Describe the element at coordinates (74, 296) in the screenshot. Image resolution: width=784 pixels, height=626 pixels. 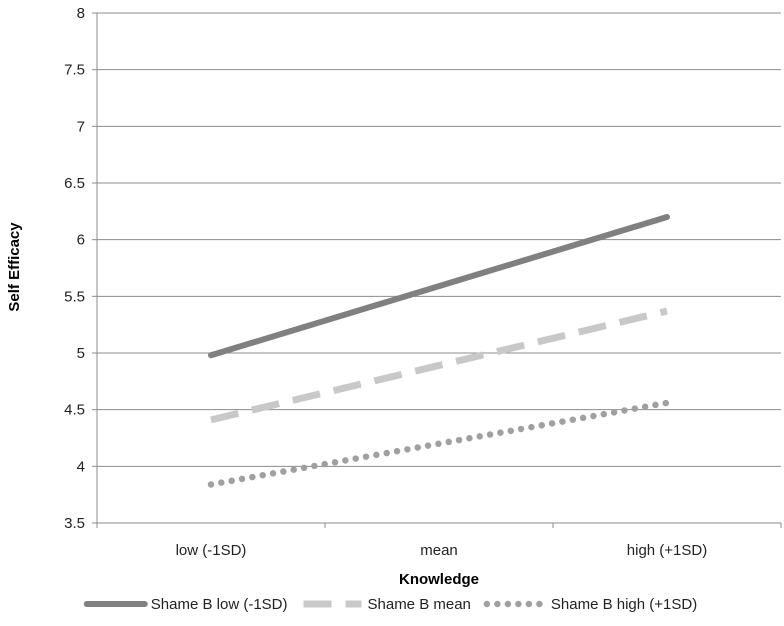
I see `y-tick-label: 5.5` at that location.